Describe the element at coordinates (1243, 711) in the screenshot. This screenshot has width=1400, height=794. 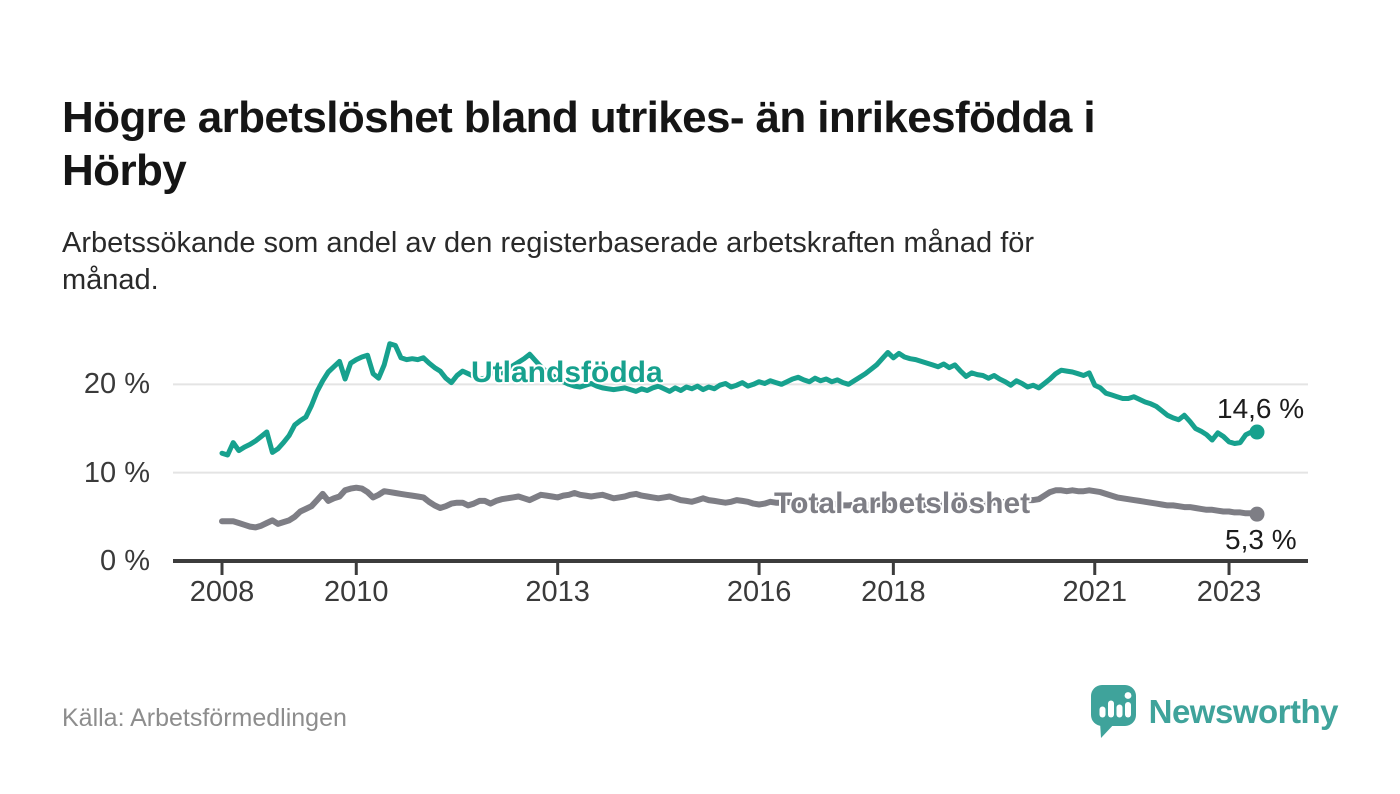
I see `newsworthy-wordmark: Newsworthy` at that location.